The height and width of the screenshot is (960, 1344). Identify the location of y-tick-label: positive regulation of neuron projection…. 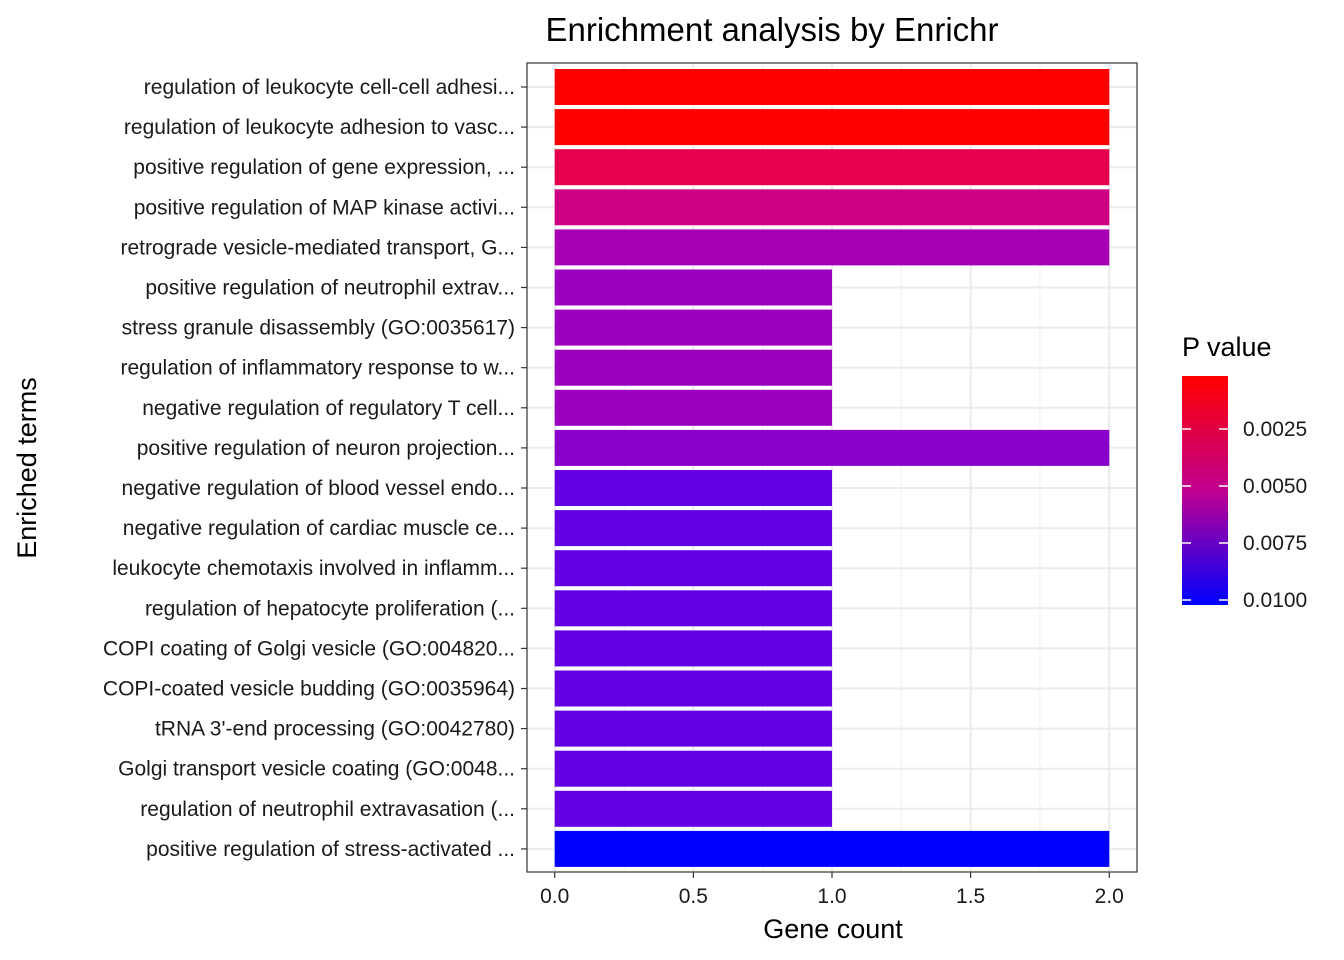
(326, 448).